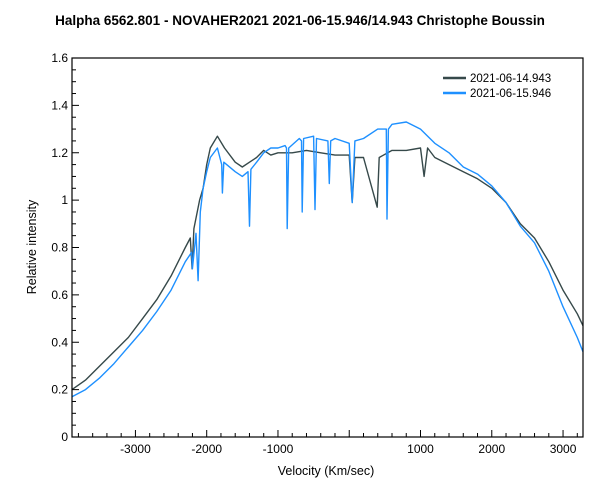 The height and width of the screenshot is (500, 600). What do you see at coordinates (59, 390) in the screenshot?
I see `y-tick-label: 0.2` at bounding box center [59, 390].